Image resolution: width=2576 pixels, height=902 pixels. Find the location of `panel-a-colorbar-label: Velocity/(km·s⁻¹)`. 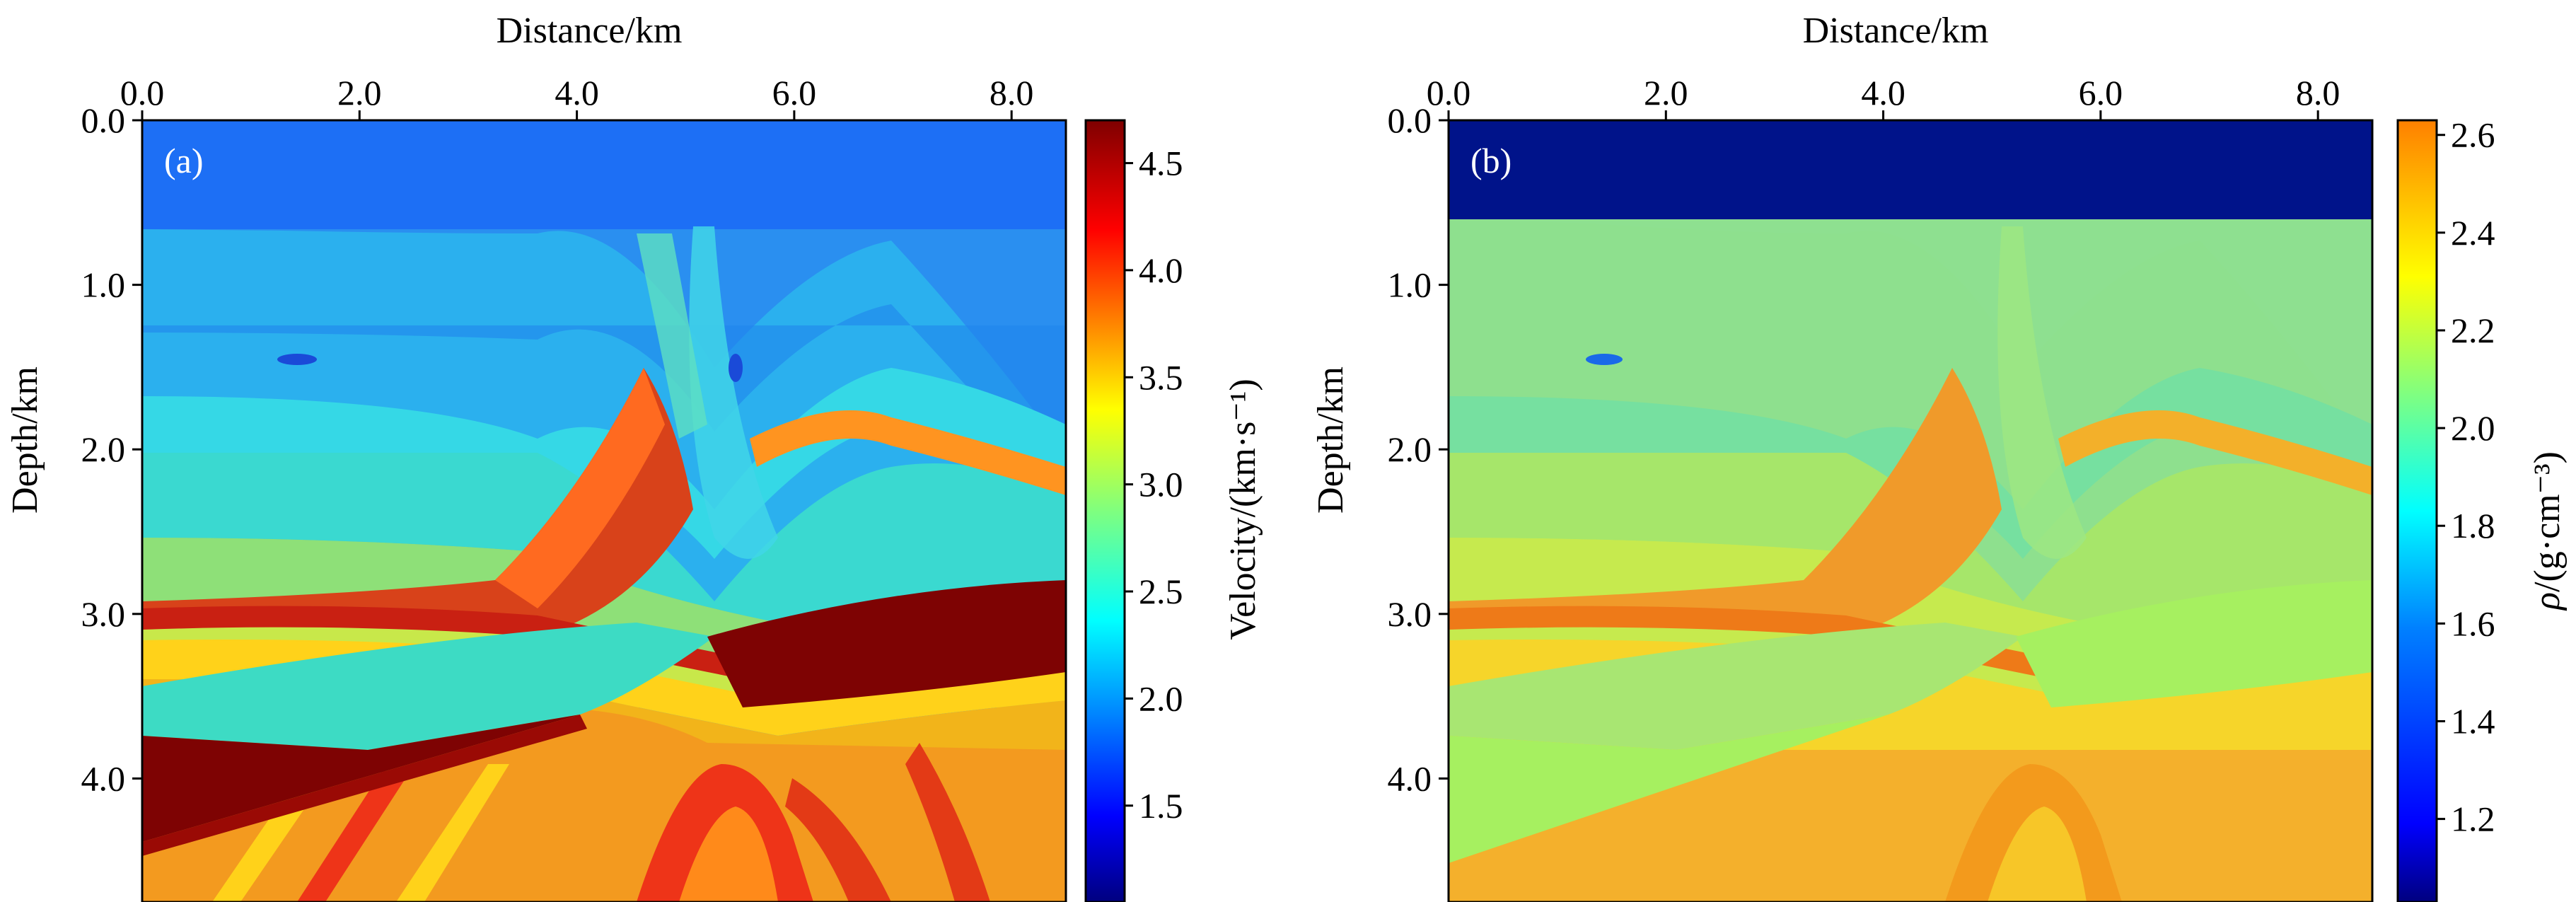

panel-a-colorbar-label: Velocity/(km·s⁻¹) is located at coordinates (1243, 509).